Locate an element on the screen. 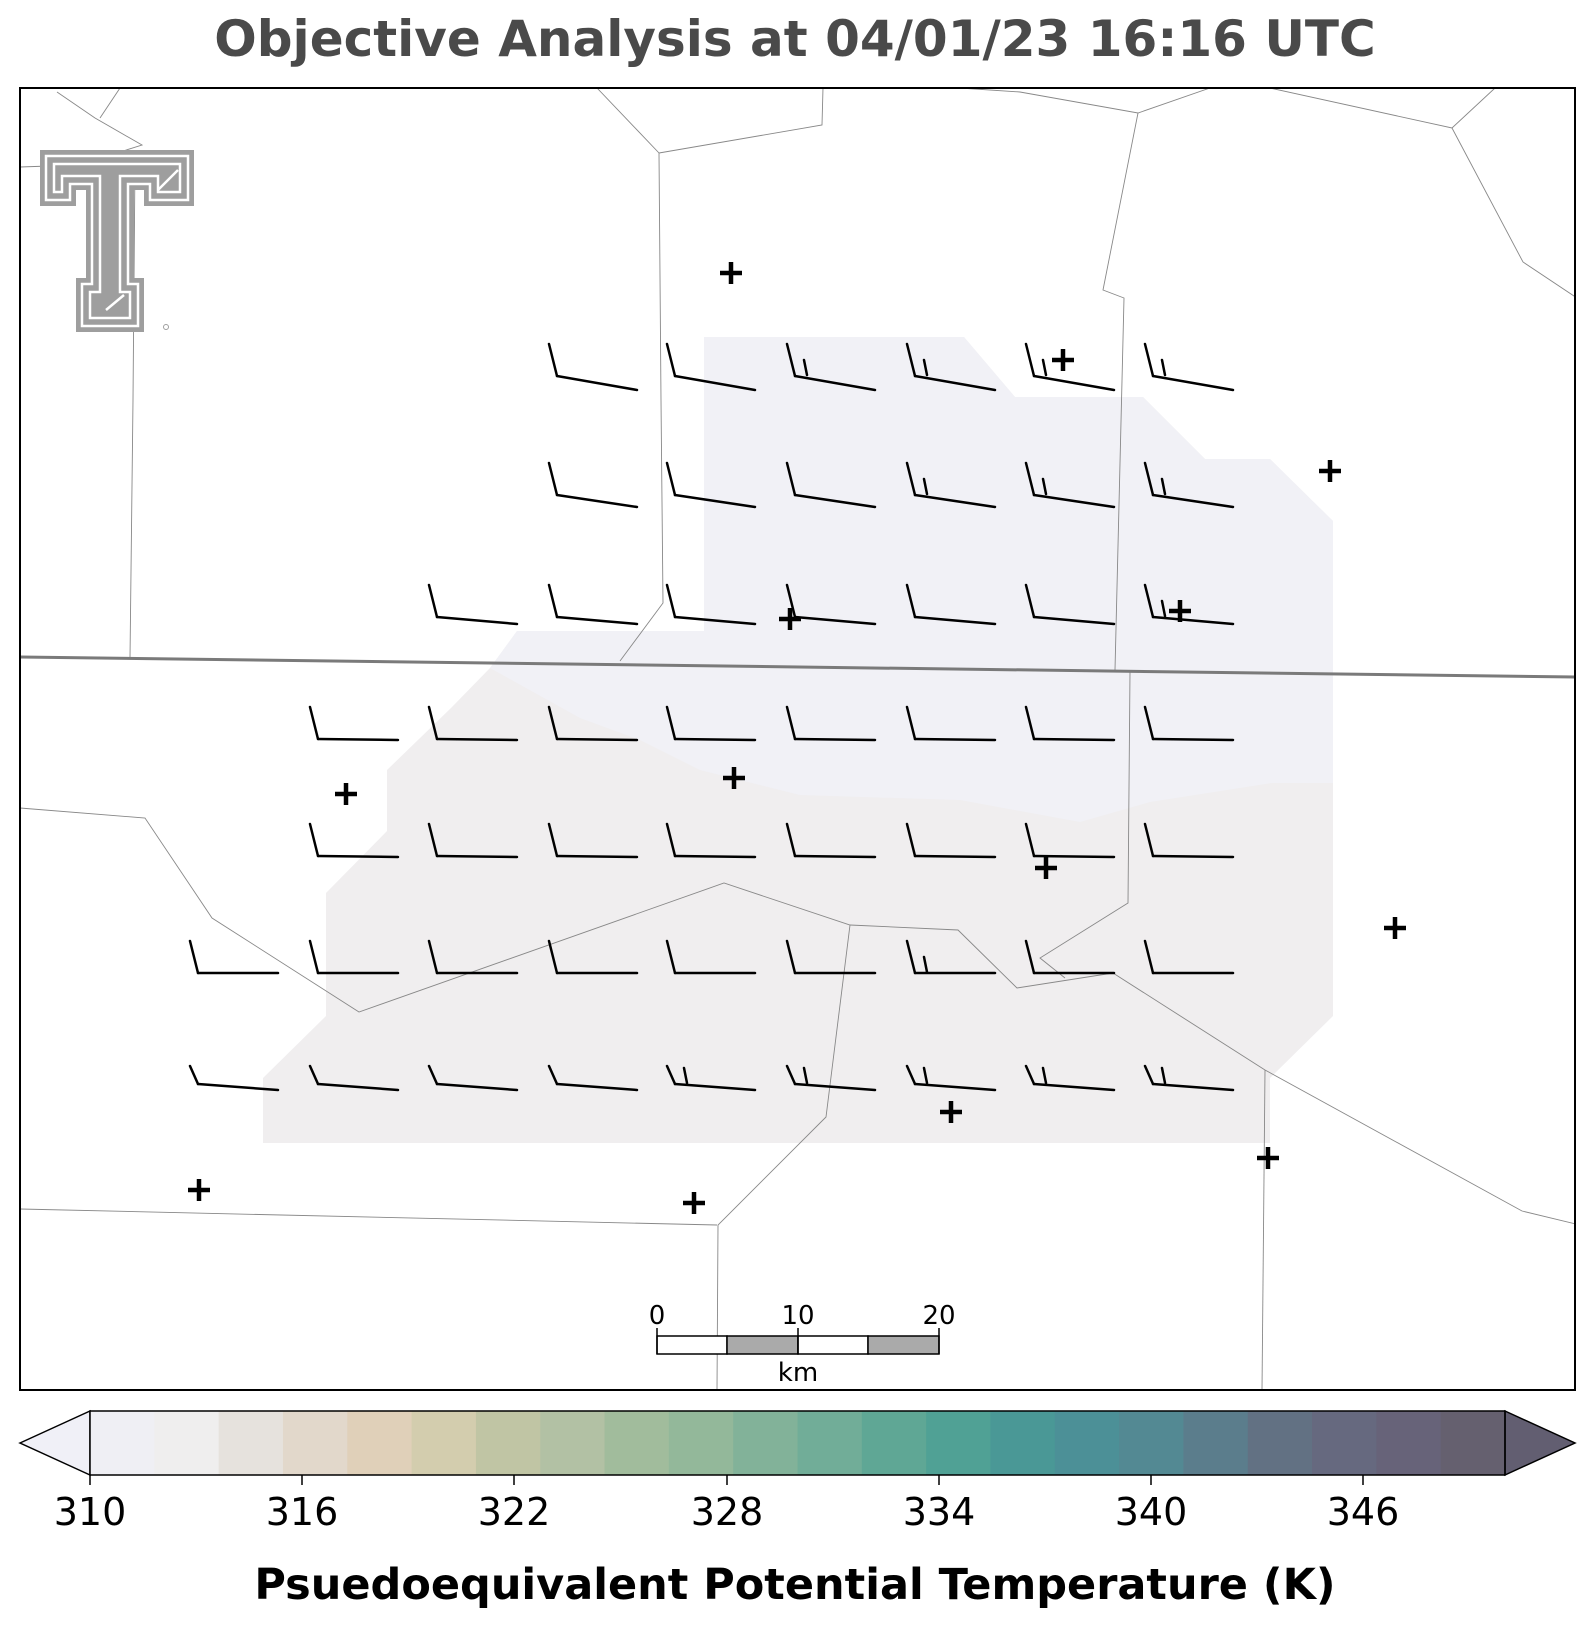 The width and height of the screenshot is (1590, 1626). colorbar-under-arrow is located at coordinates (54, 1443).